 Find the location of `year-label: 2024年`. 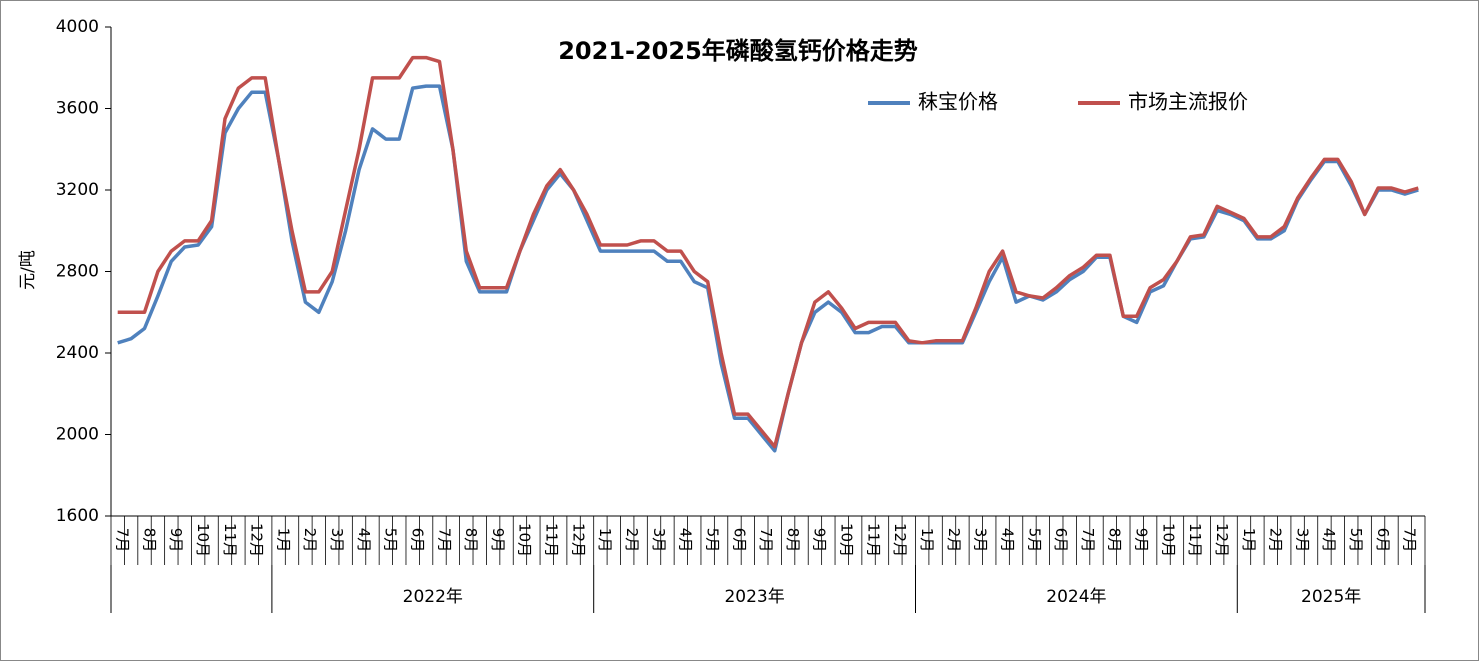

year-label: 2024年 is located at coordinates (1076, 597).